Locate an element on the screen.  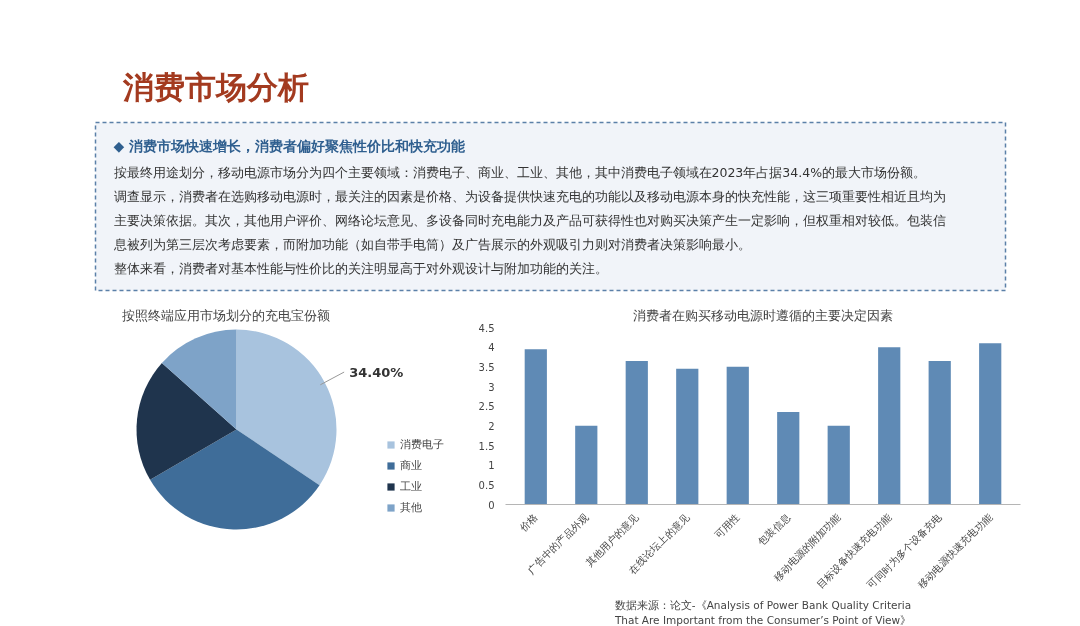
legend-label: 其他 is located at coordinates (411, 507).